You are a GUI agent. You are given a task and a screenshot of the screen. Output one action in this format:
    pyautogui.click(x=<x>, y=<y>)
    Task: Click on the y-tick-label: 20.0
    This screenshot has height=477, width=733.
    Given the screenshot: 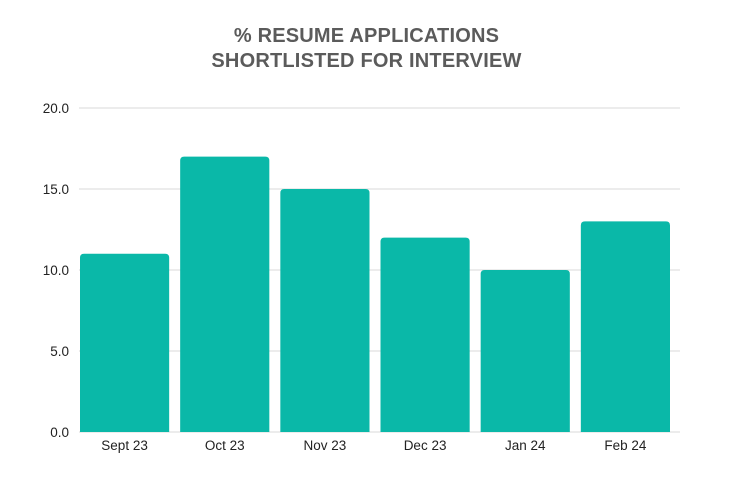 What is the action you would take?
    pyautogui.click(x=56, y=108)
    